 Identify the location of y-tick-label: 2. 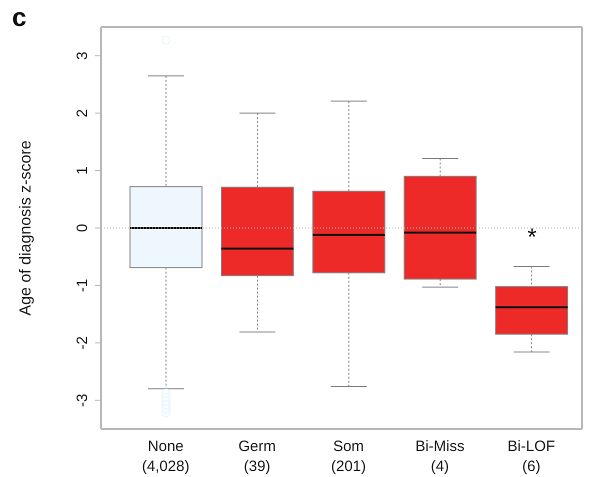
(82, 113).